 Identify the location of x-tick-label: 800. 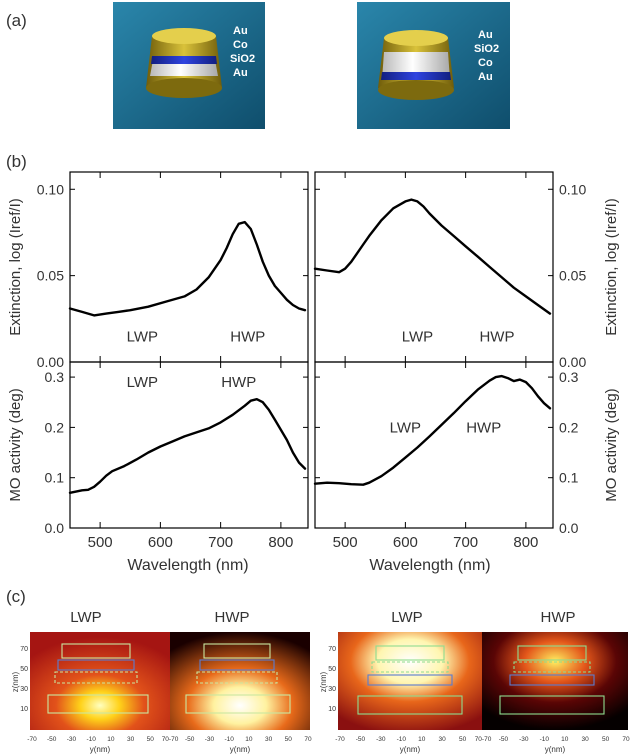
(525, 542).